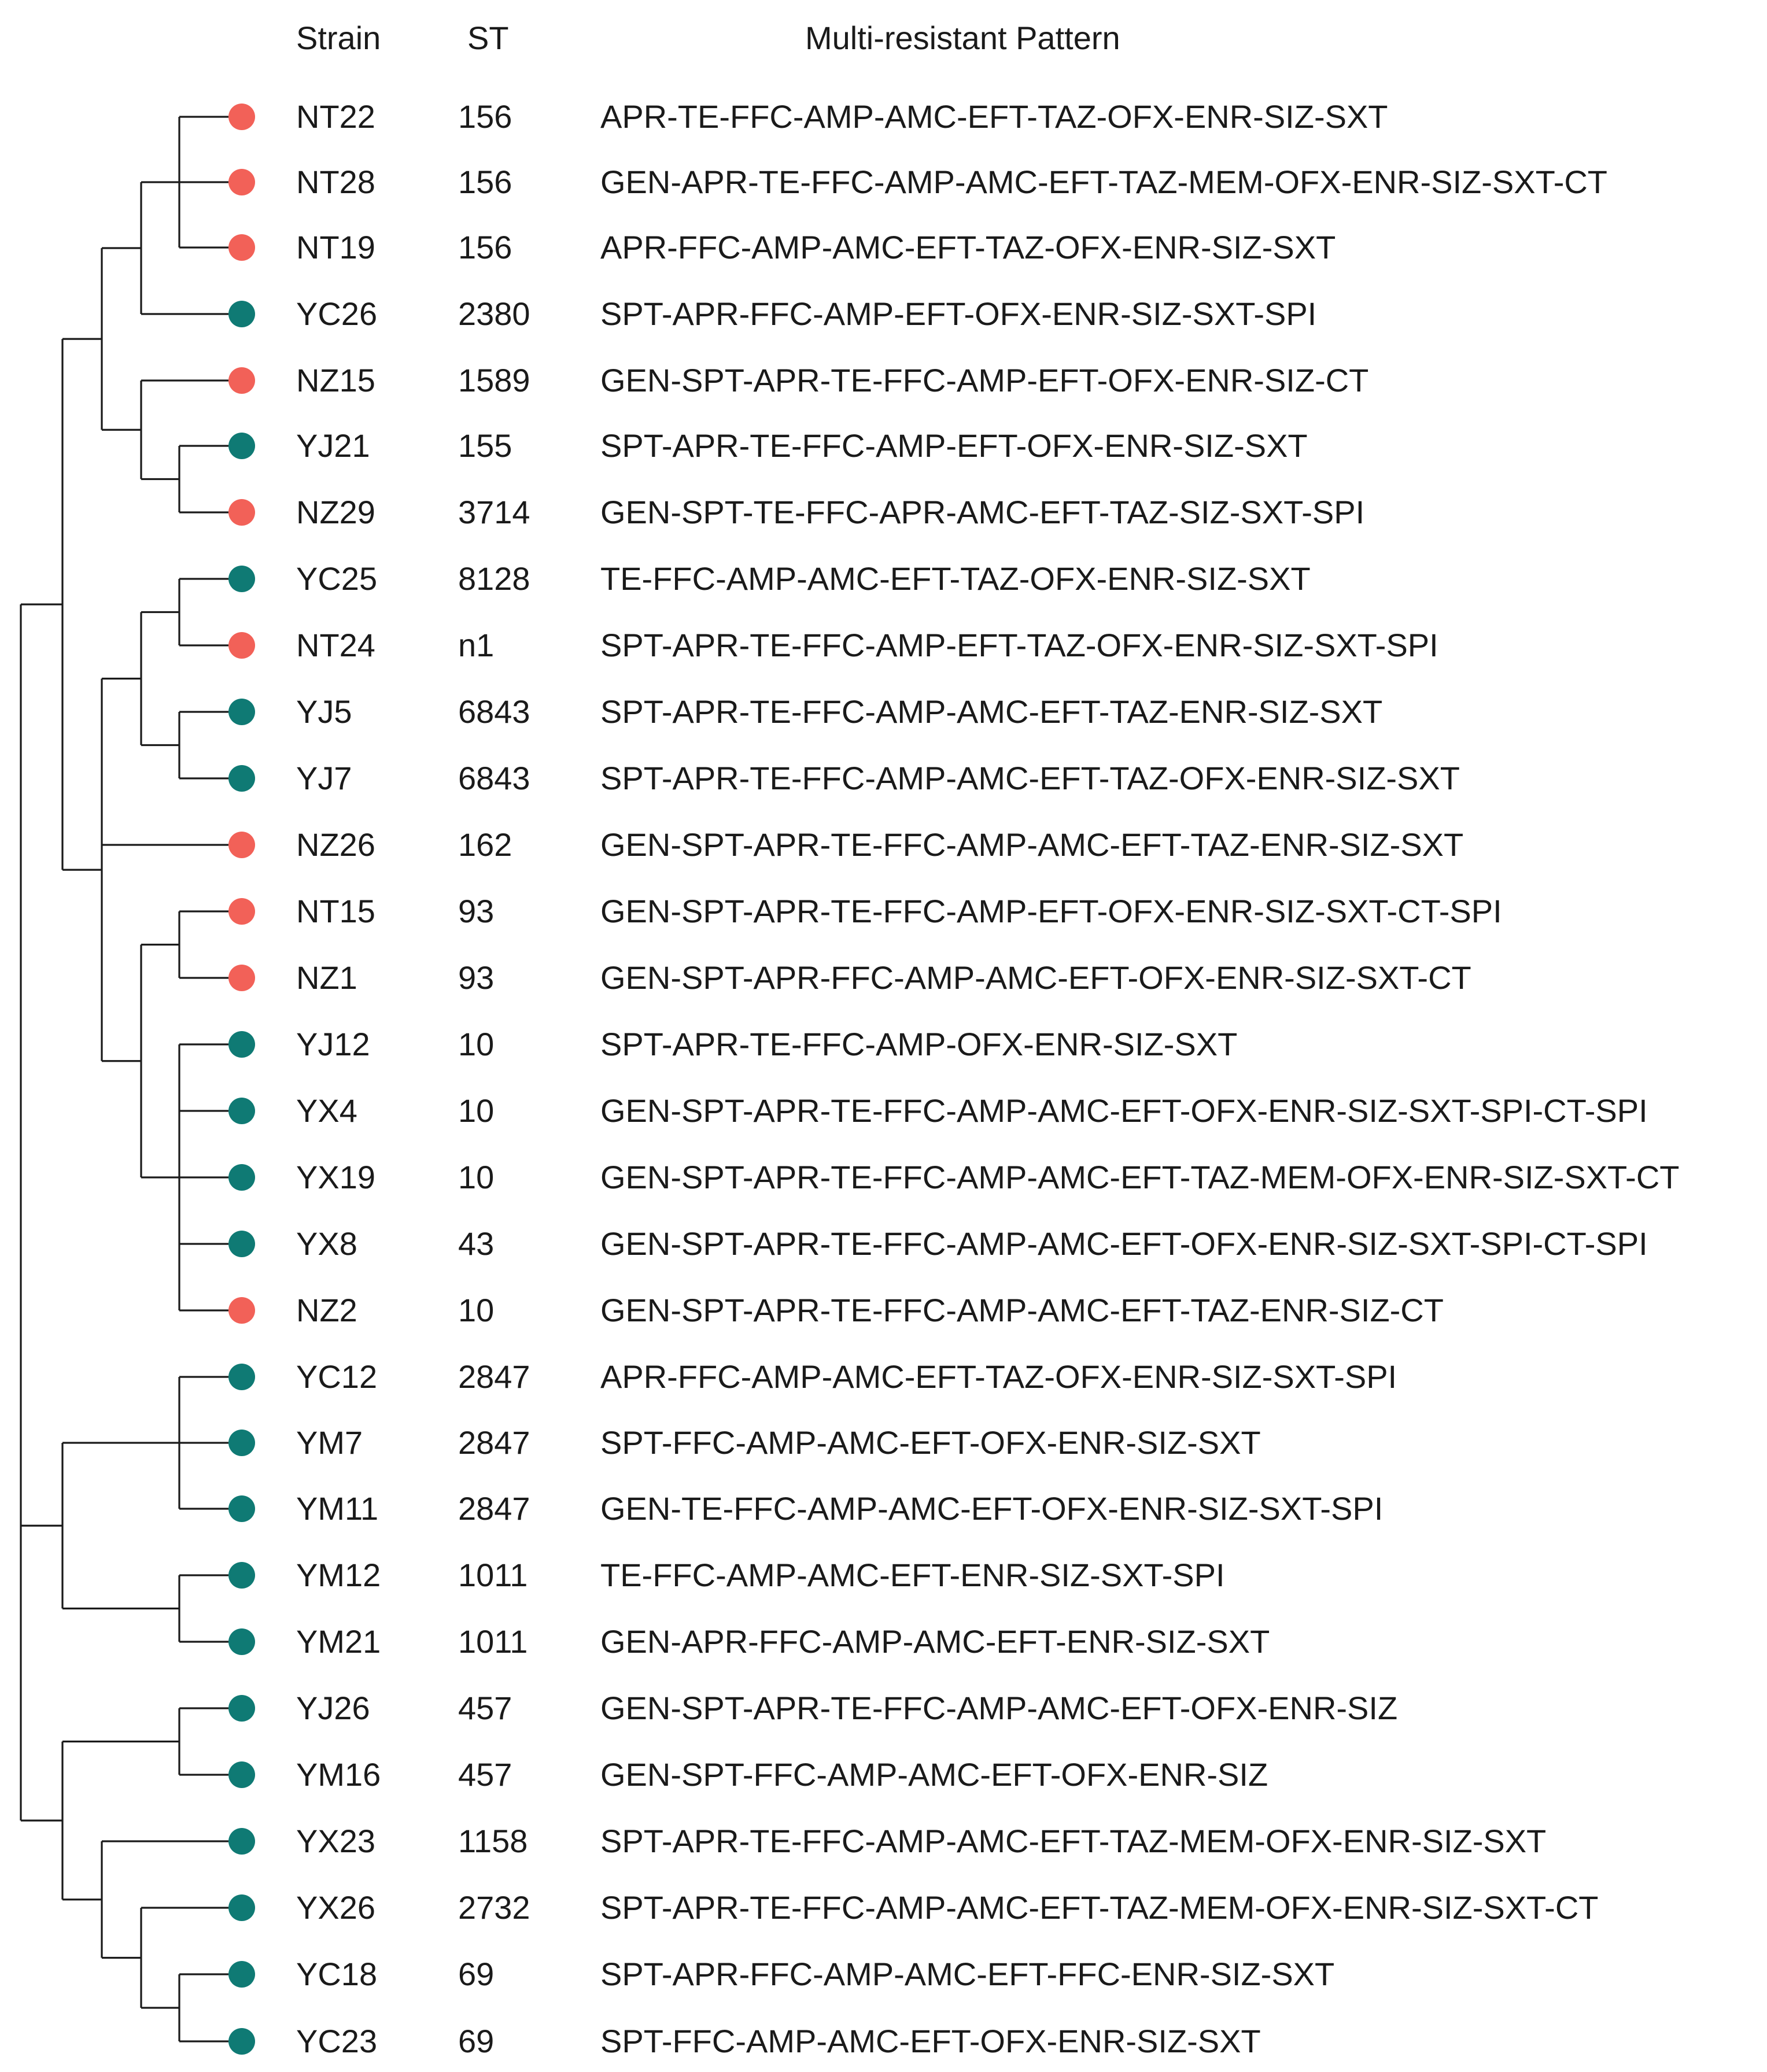  What do you see at coordinates (338, 1575) in the screenshot?
I see `strain-name: YM12` at bounding box center [338, 1575].